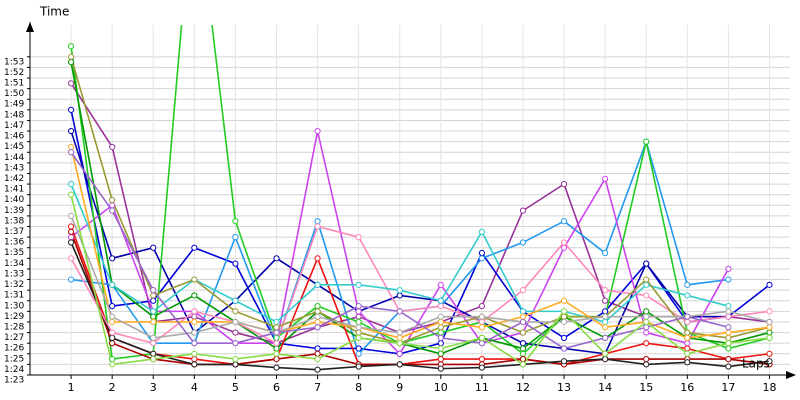  Describe the element at coordinates (728, 387) in the screenshot. I see `x-tick-label: 17` at that location.